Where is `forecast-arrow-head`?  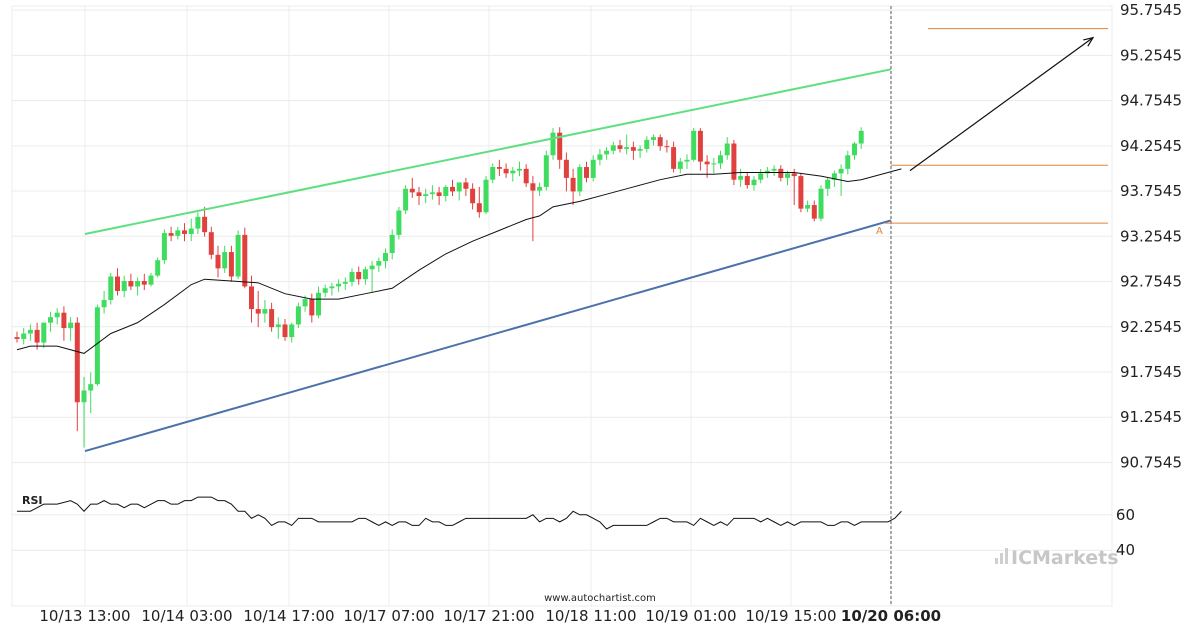 forecast-arrow-head is located at coordinates (1089, 41).